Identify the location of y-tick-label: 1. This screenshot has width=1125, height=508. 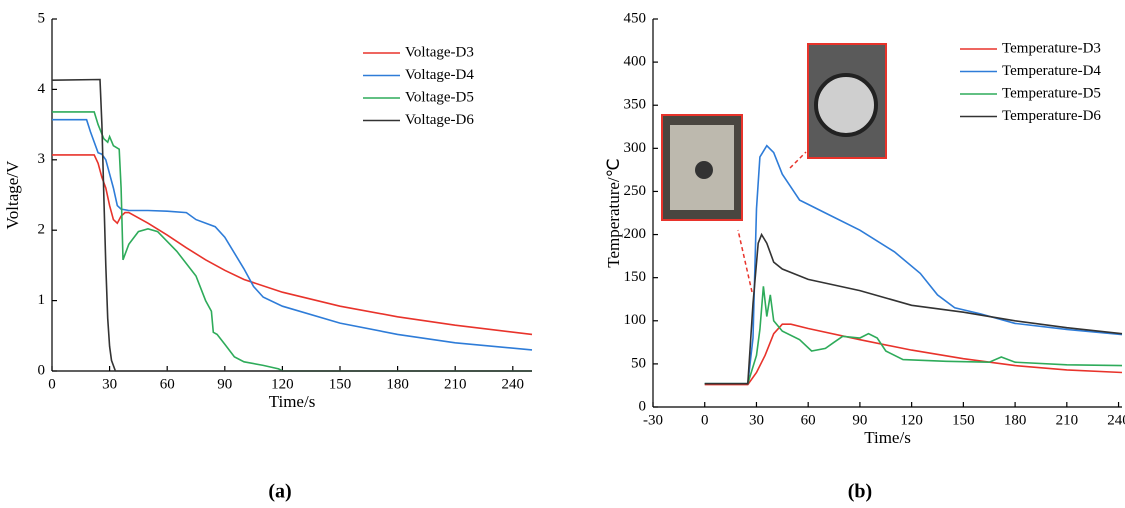
(42, 300).